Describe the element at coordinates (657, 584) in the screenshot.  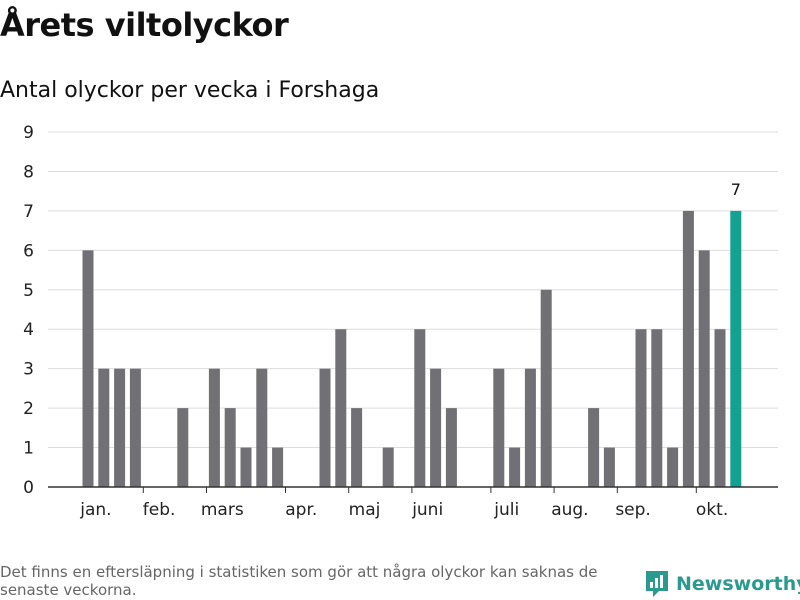
I see `newsworthy-logo-icon` at that location.